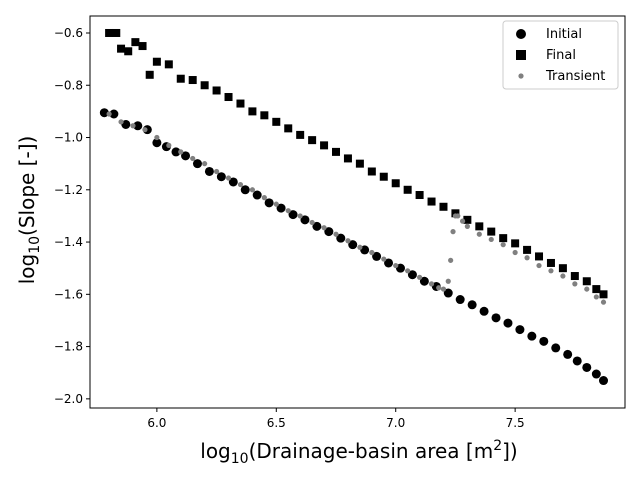 This screenshot has height=480, width=640. I want to click on x-tick-label: 7.5, so click(515, 423).